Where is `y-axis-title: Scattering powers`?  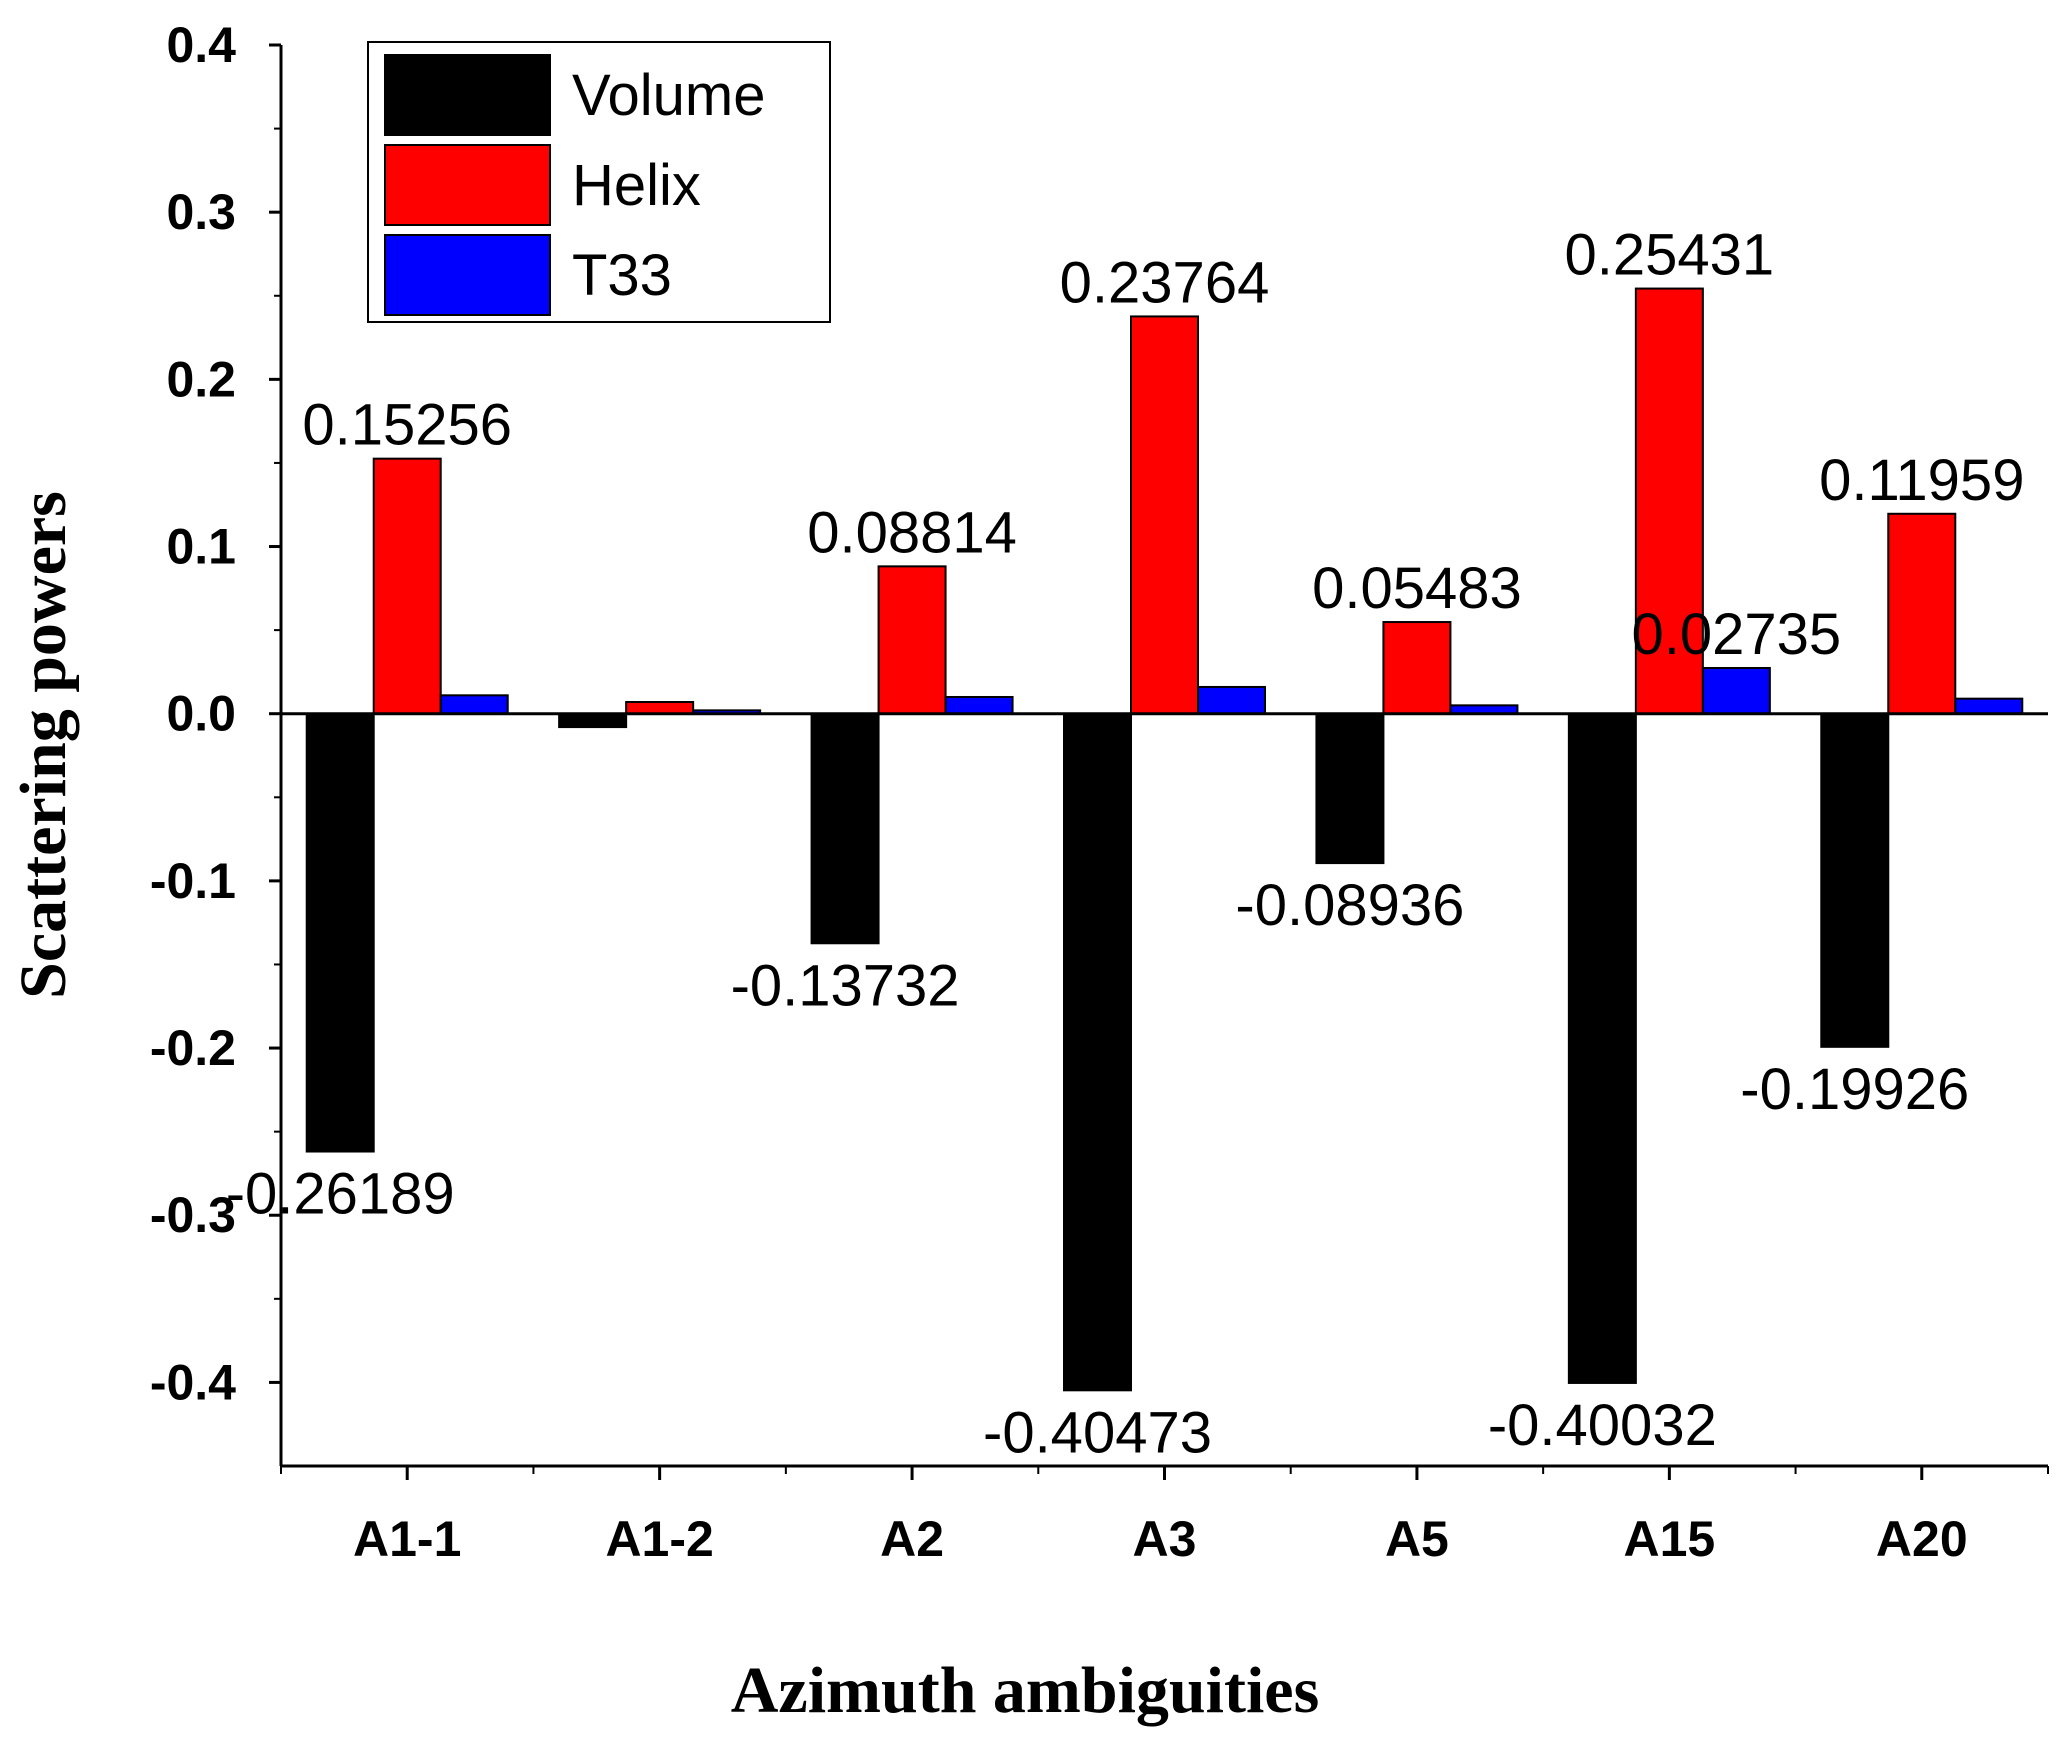
y-axis-title: Scattering powers is located at coordinates (43, 745).